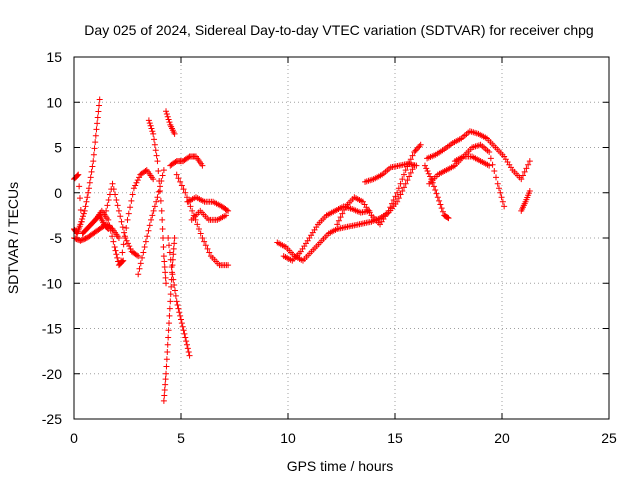 This screenshot has width=640, height=480. I want to click on x-tick-label: 25, so click(609, 438).